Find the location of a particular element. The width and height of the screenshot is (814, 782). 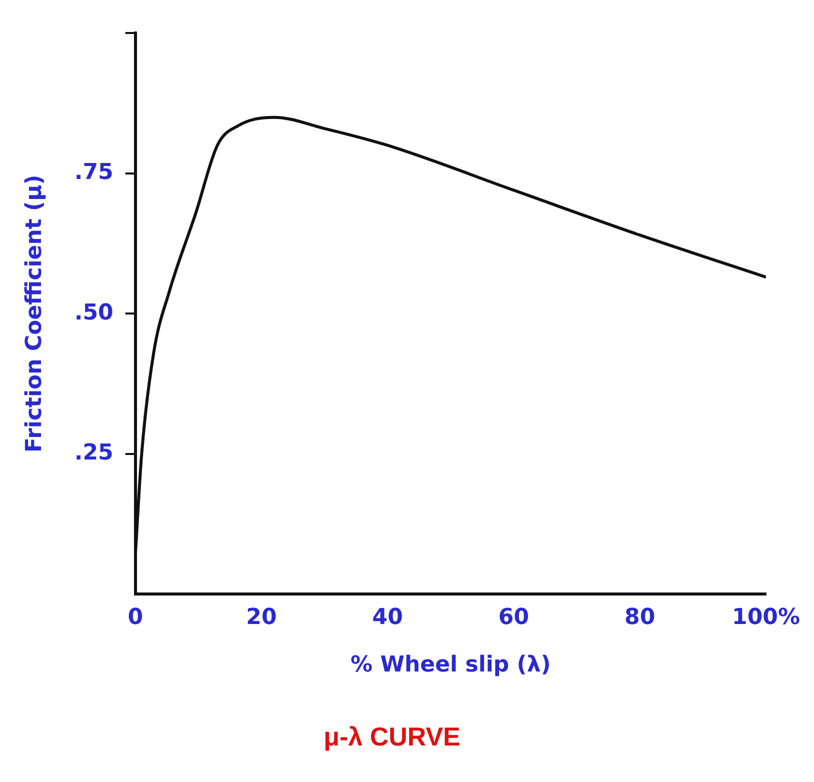

x-tick-label: 60 is located at coordinates (514, 617).